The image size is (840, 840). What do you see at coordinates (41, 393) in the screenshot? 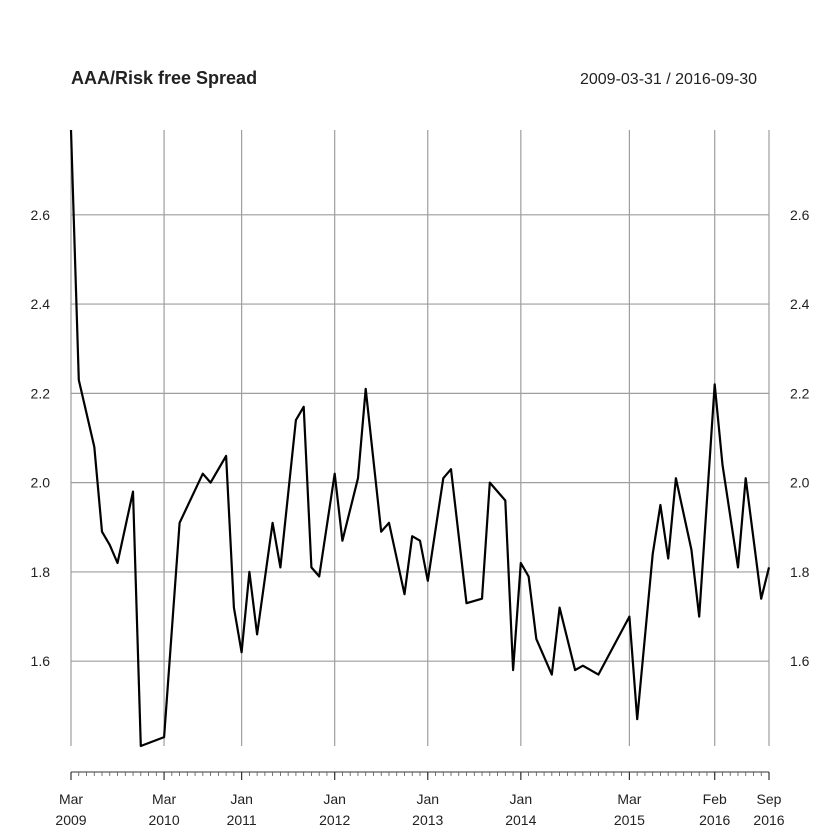
I see `y-tick-label-left: 2.2` at bounding box center [41, 393].